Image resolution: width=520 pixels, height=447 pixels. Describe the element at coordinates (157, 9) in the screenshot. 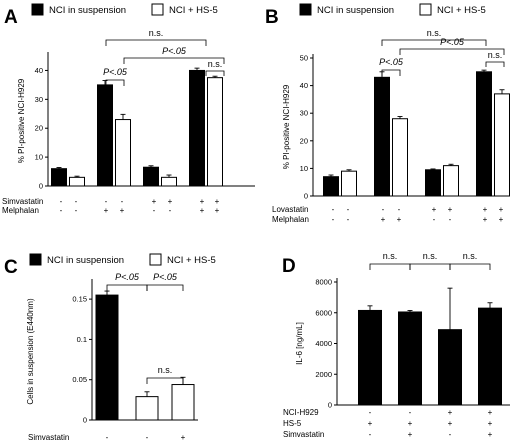

I see `legend-swatch-open-a` at that location.